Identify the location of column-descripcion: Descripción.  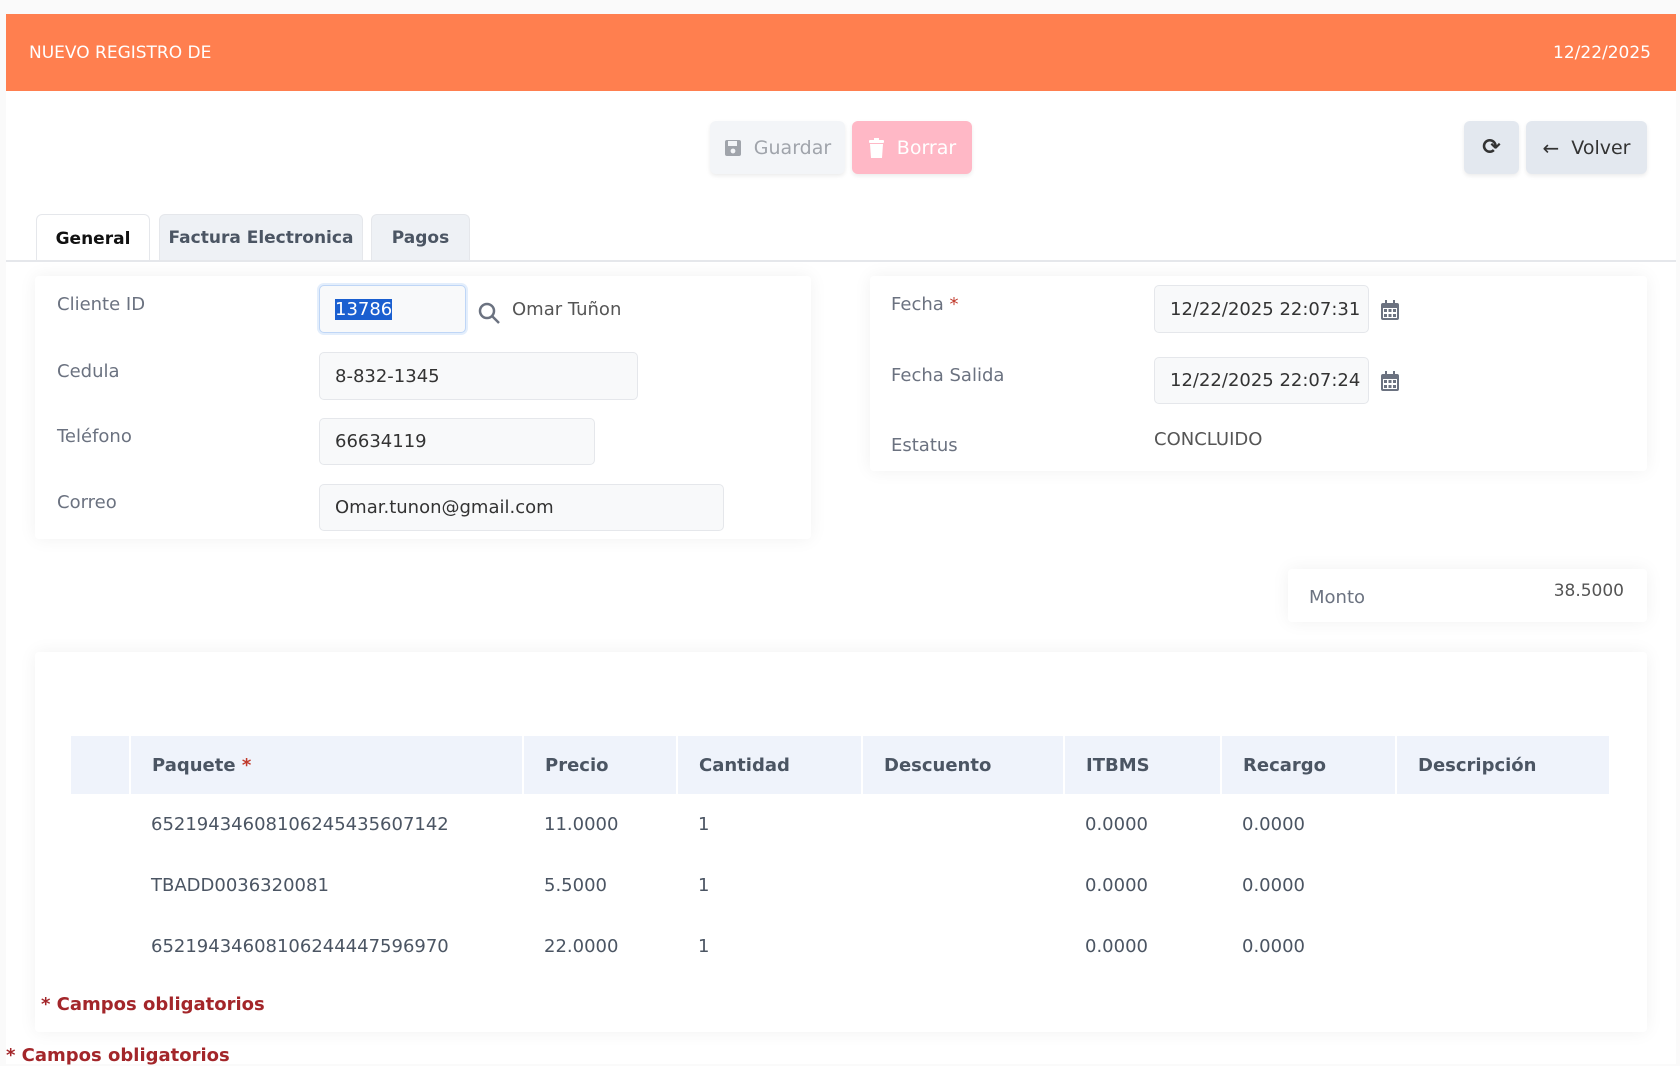
(1503, 765).